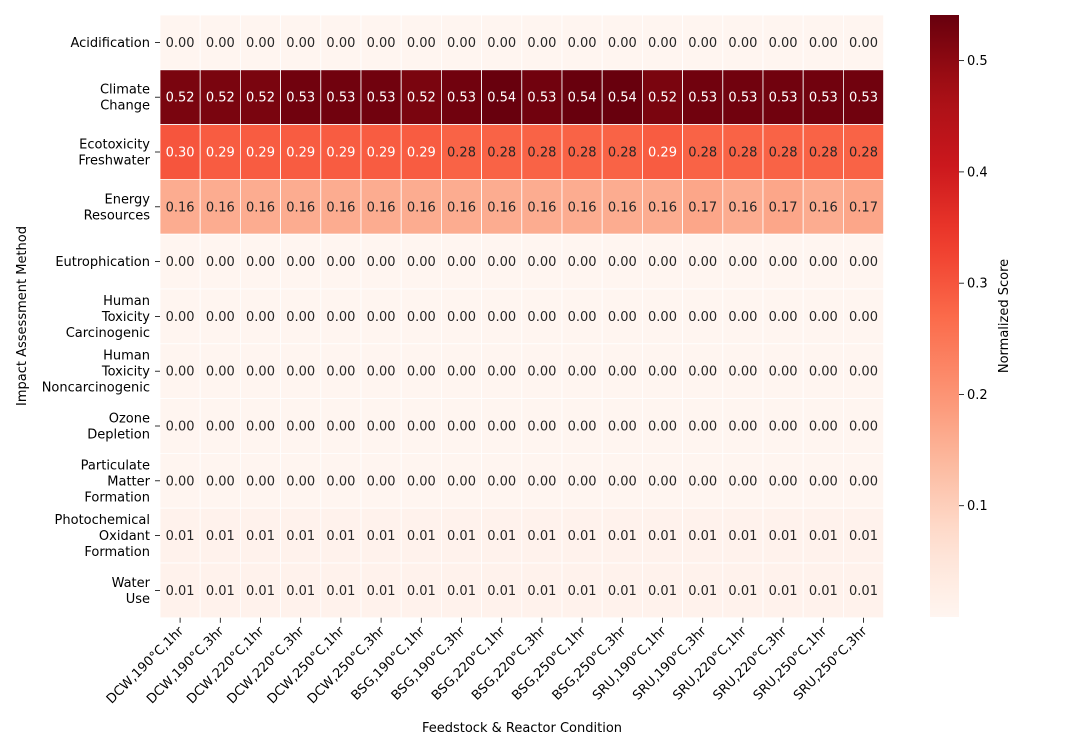 Image resolution: width=1080 pixels, height=750 pixels. I want to click on y-tick-label: Particulate, so click(115, 465).